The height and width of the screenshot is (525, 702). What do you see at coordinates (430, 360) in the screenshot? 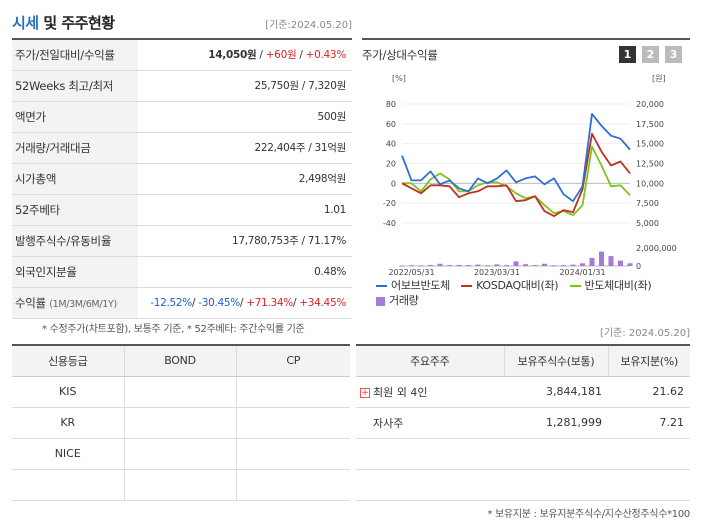
I see `column-header: 주요주주` at bounding box center [430, 360].